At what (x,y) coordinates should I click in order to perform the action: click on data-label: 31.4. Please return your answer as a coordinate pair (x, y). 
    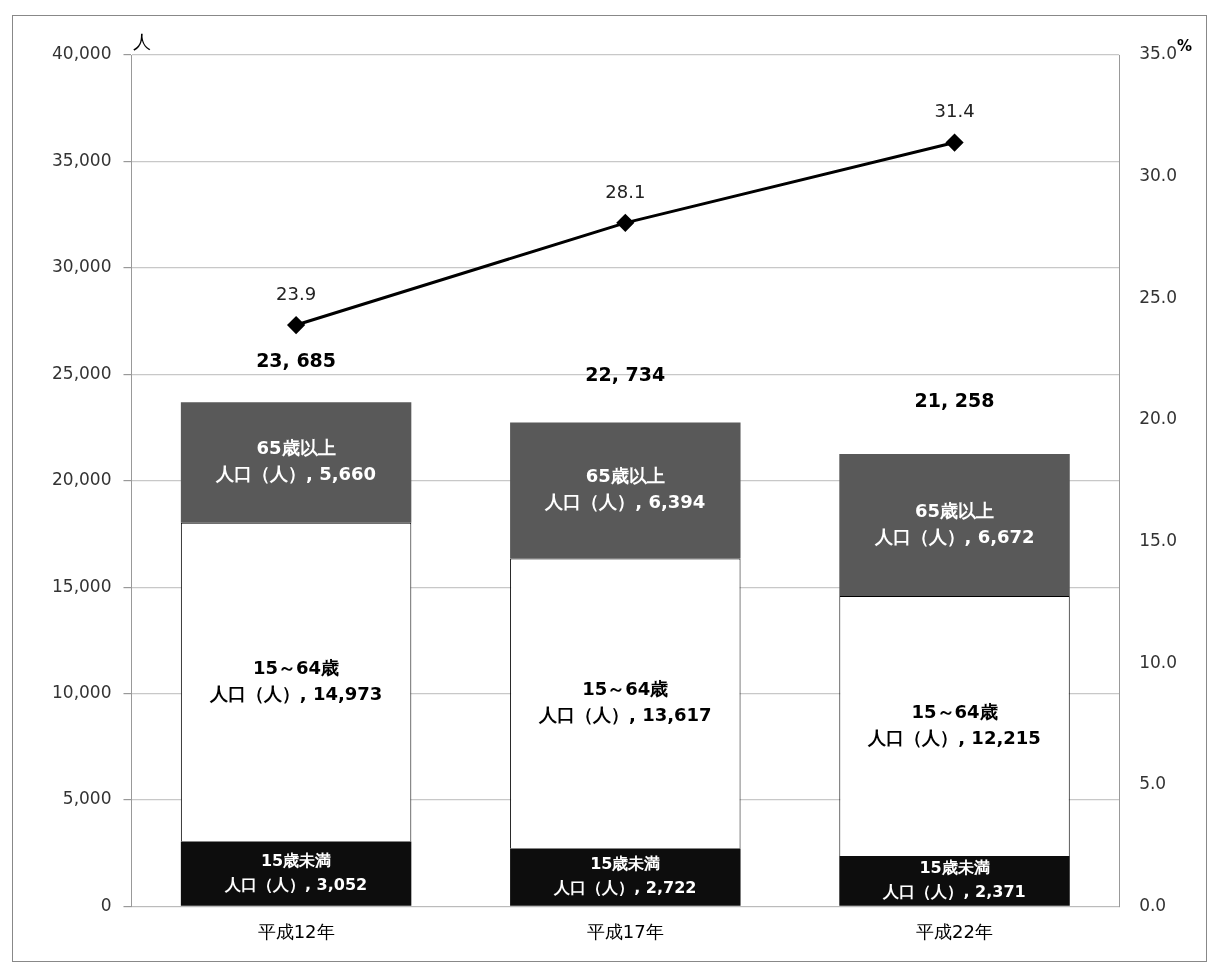
    Looking at the image, I should click on (954, 111).